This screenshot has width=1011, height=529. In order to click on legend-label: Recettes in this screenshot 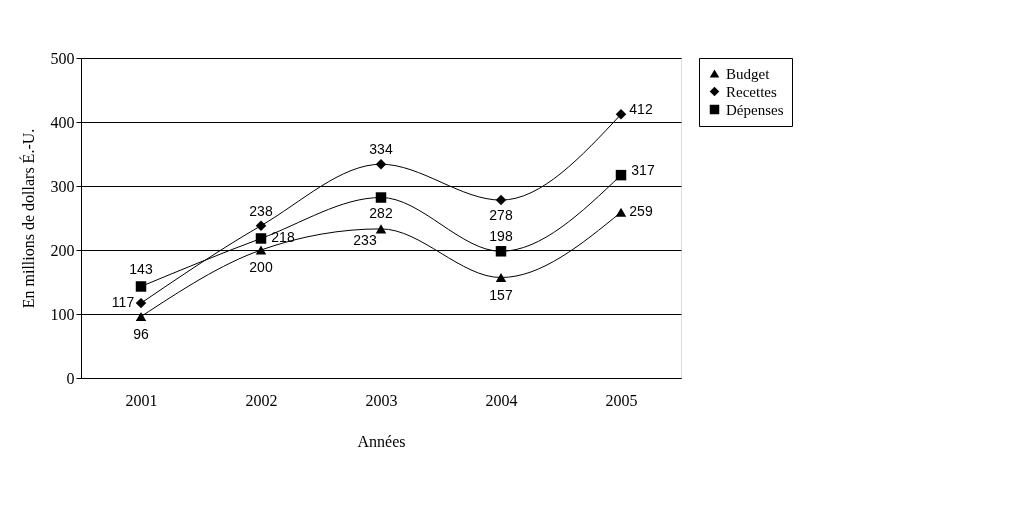, I will do `click(751, 91)`.